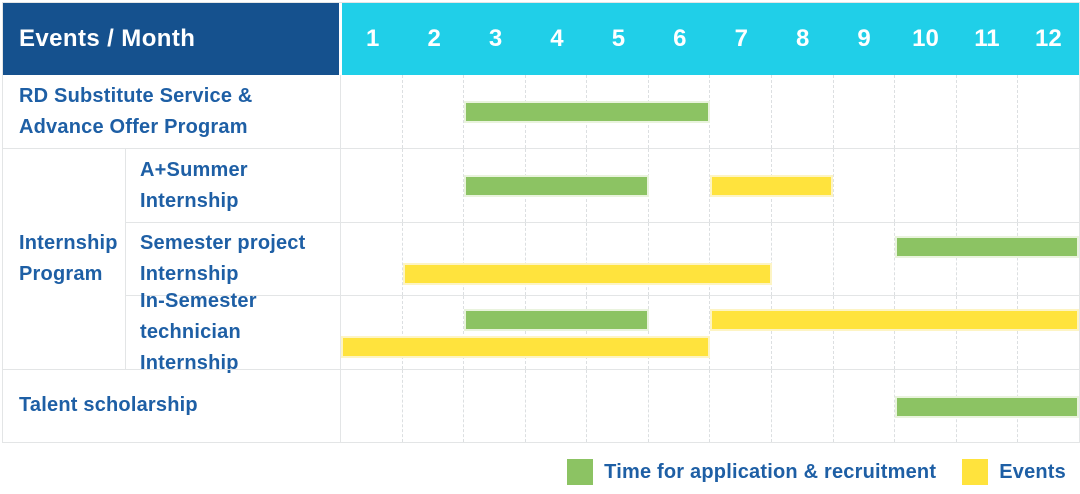 This screenshot has height=494, width=1080. I want to click on header-events-month-cell: Events / Month, so click(171, 39).